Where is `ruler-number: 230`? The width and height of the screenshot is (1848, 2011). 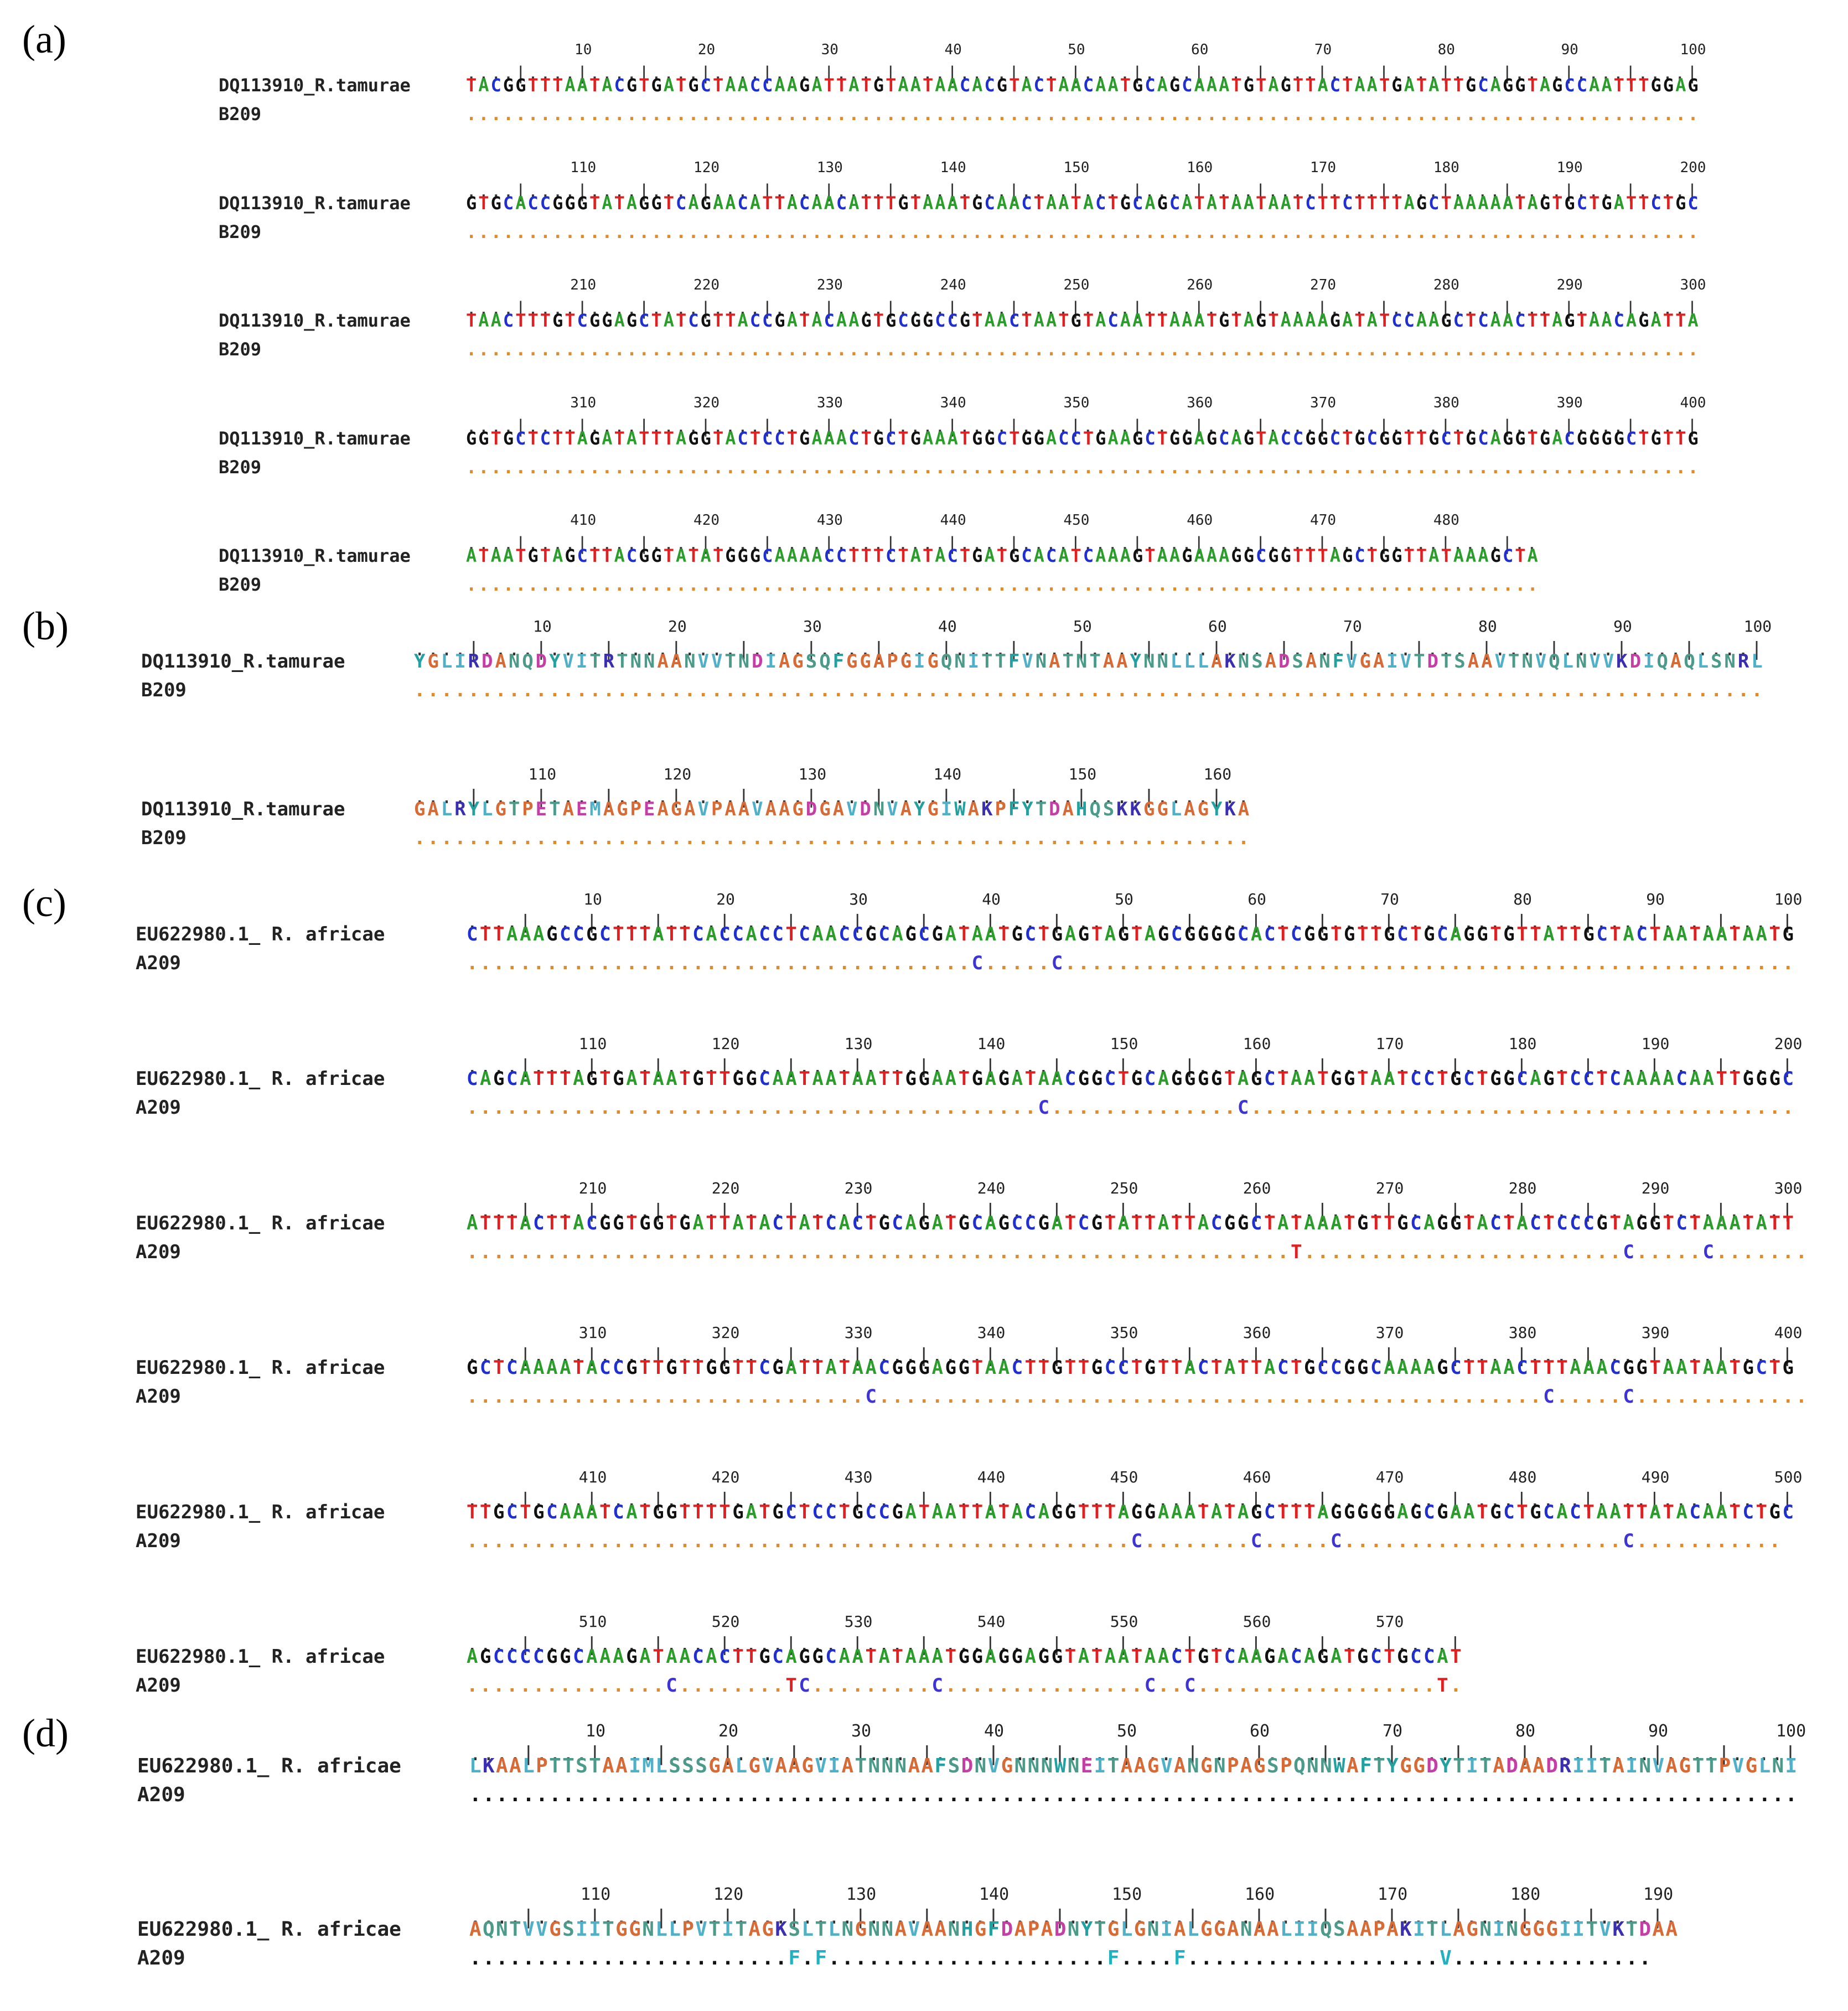
ruler-number: 230 is located at coordinates (829, 285).